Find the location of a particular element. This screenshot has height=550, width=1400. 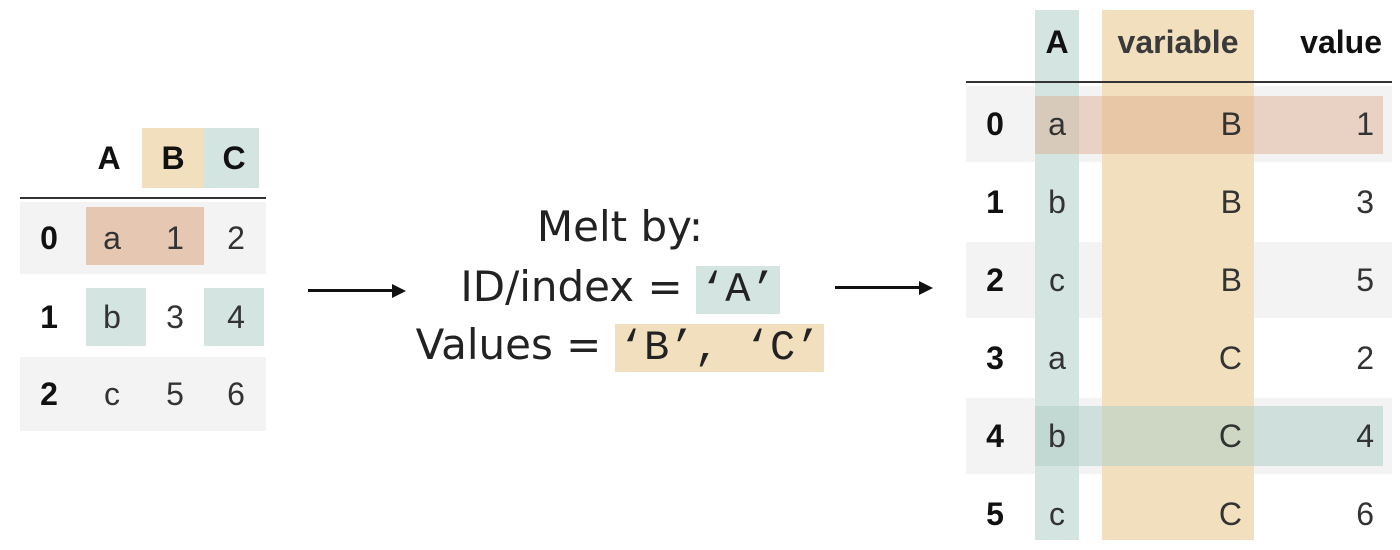

source-row-2-c: 6 is located at coordinates (236, 393).